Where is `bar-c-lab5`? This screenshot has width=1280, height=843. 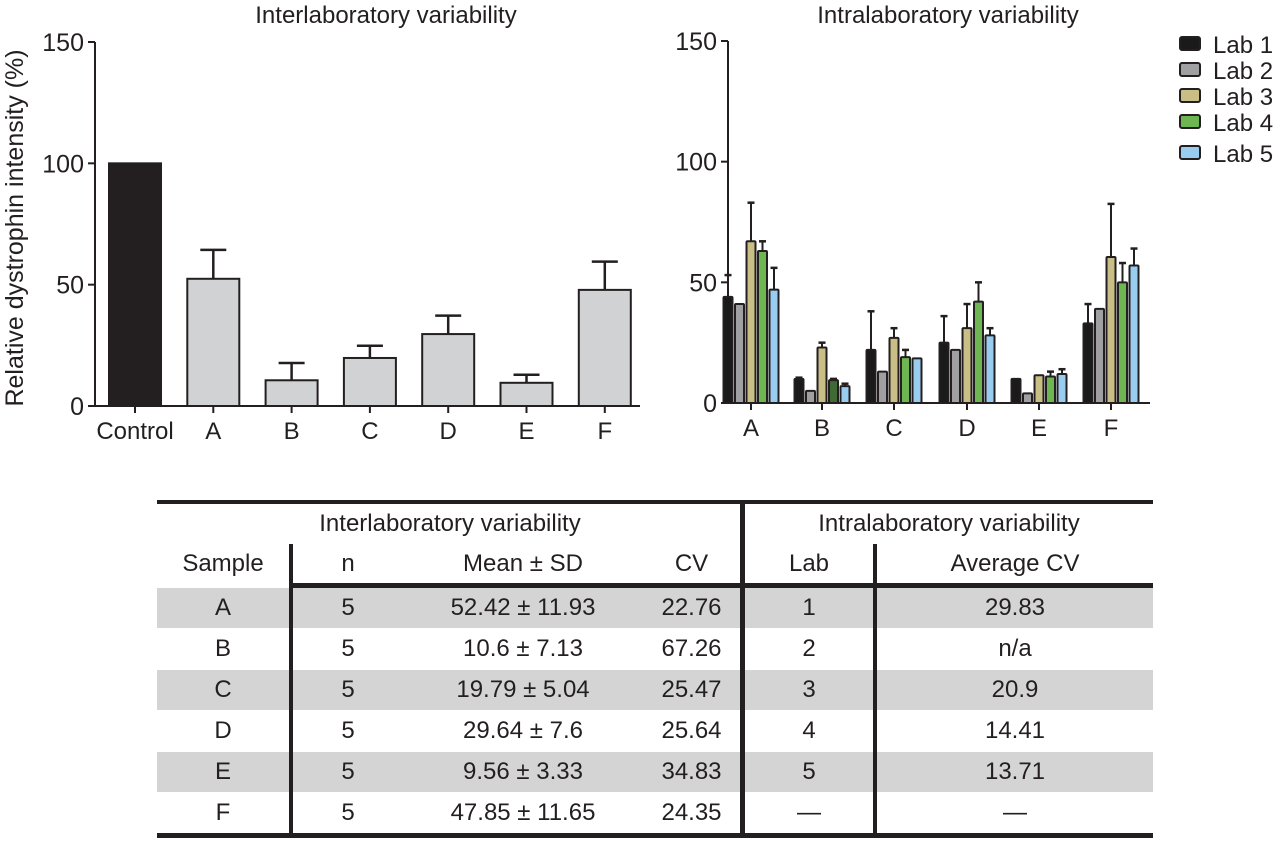 bar-c-lab5 is located at coordinates (917, 380).